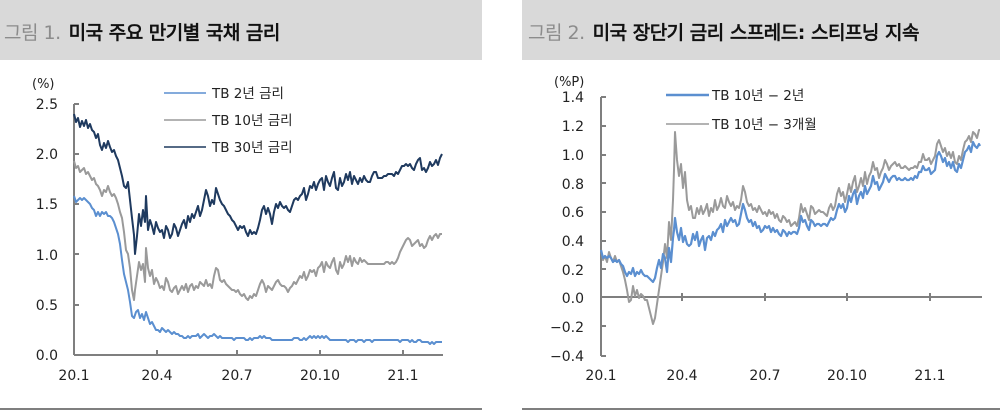  What do you see at coordinates (573, 271) in the screenshot?
I see `y-tick-label: 0.2` at bounding box center [573, 271].